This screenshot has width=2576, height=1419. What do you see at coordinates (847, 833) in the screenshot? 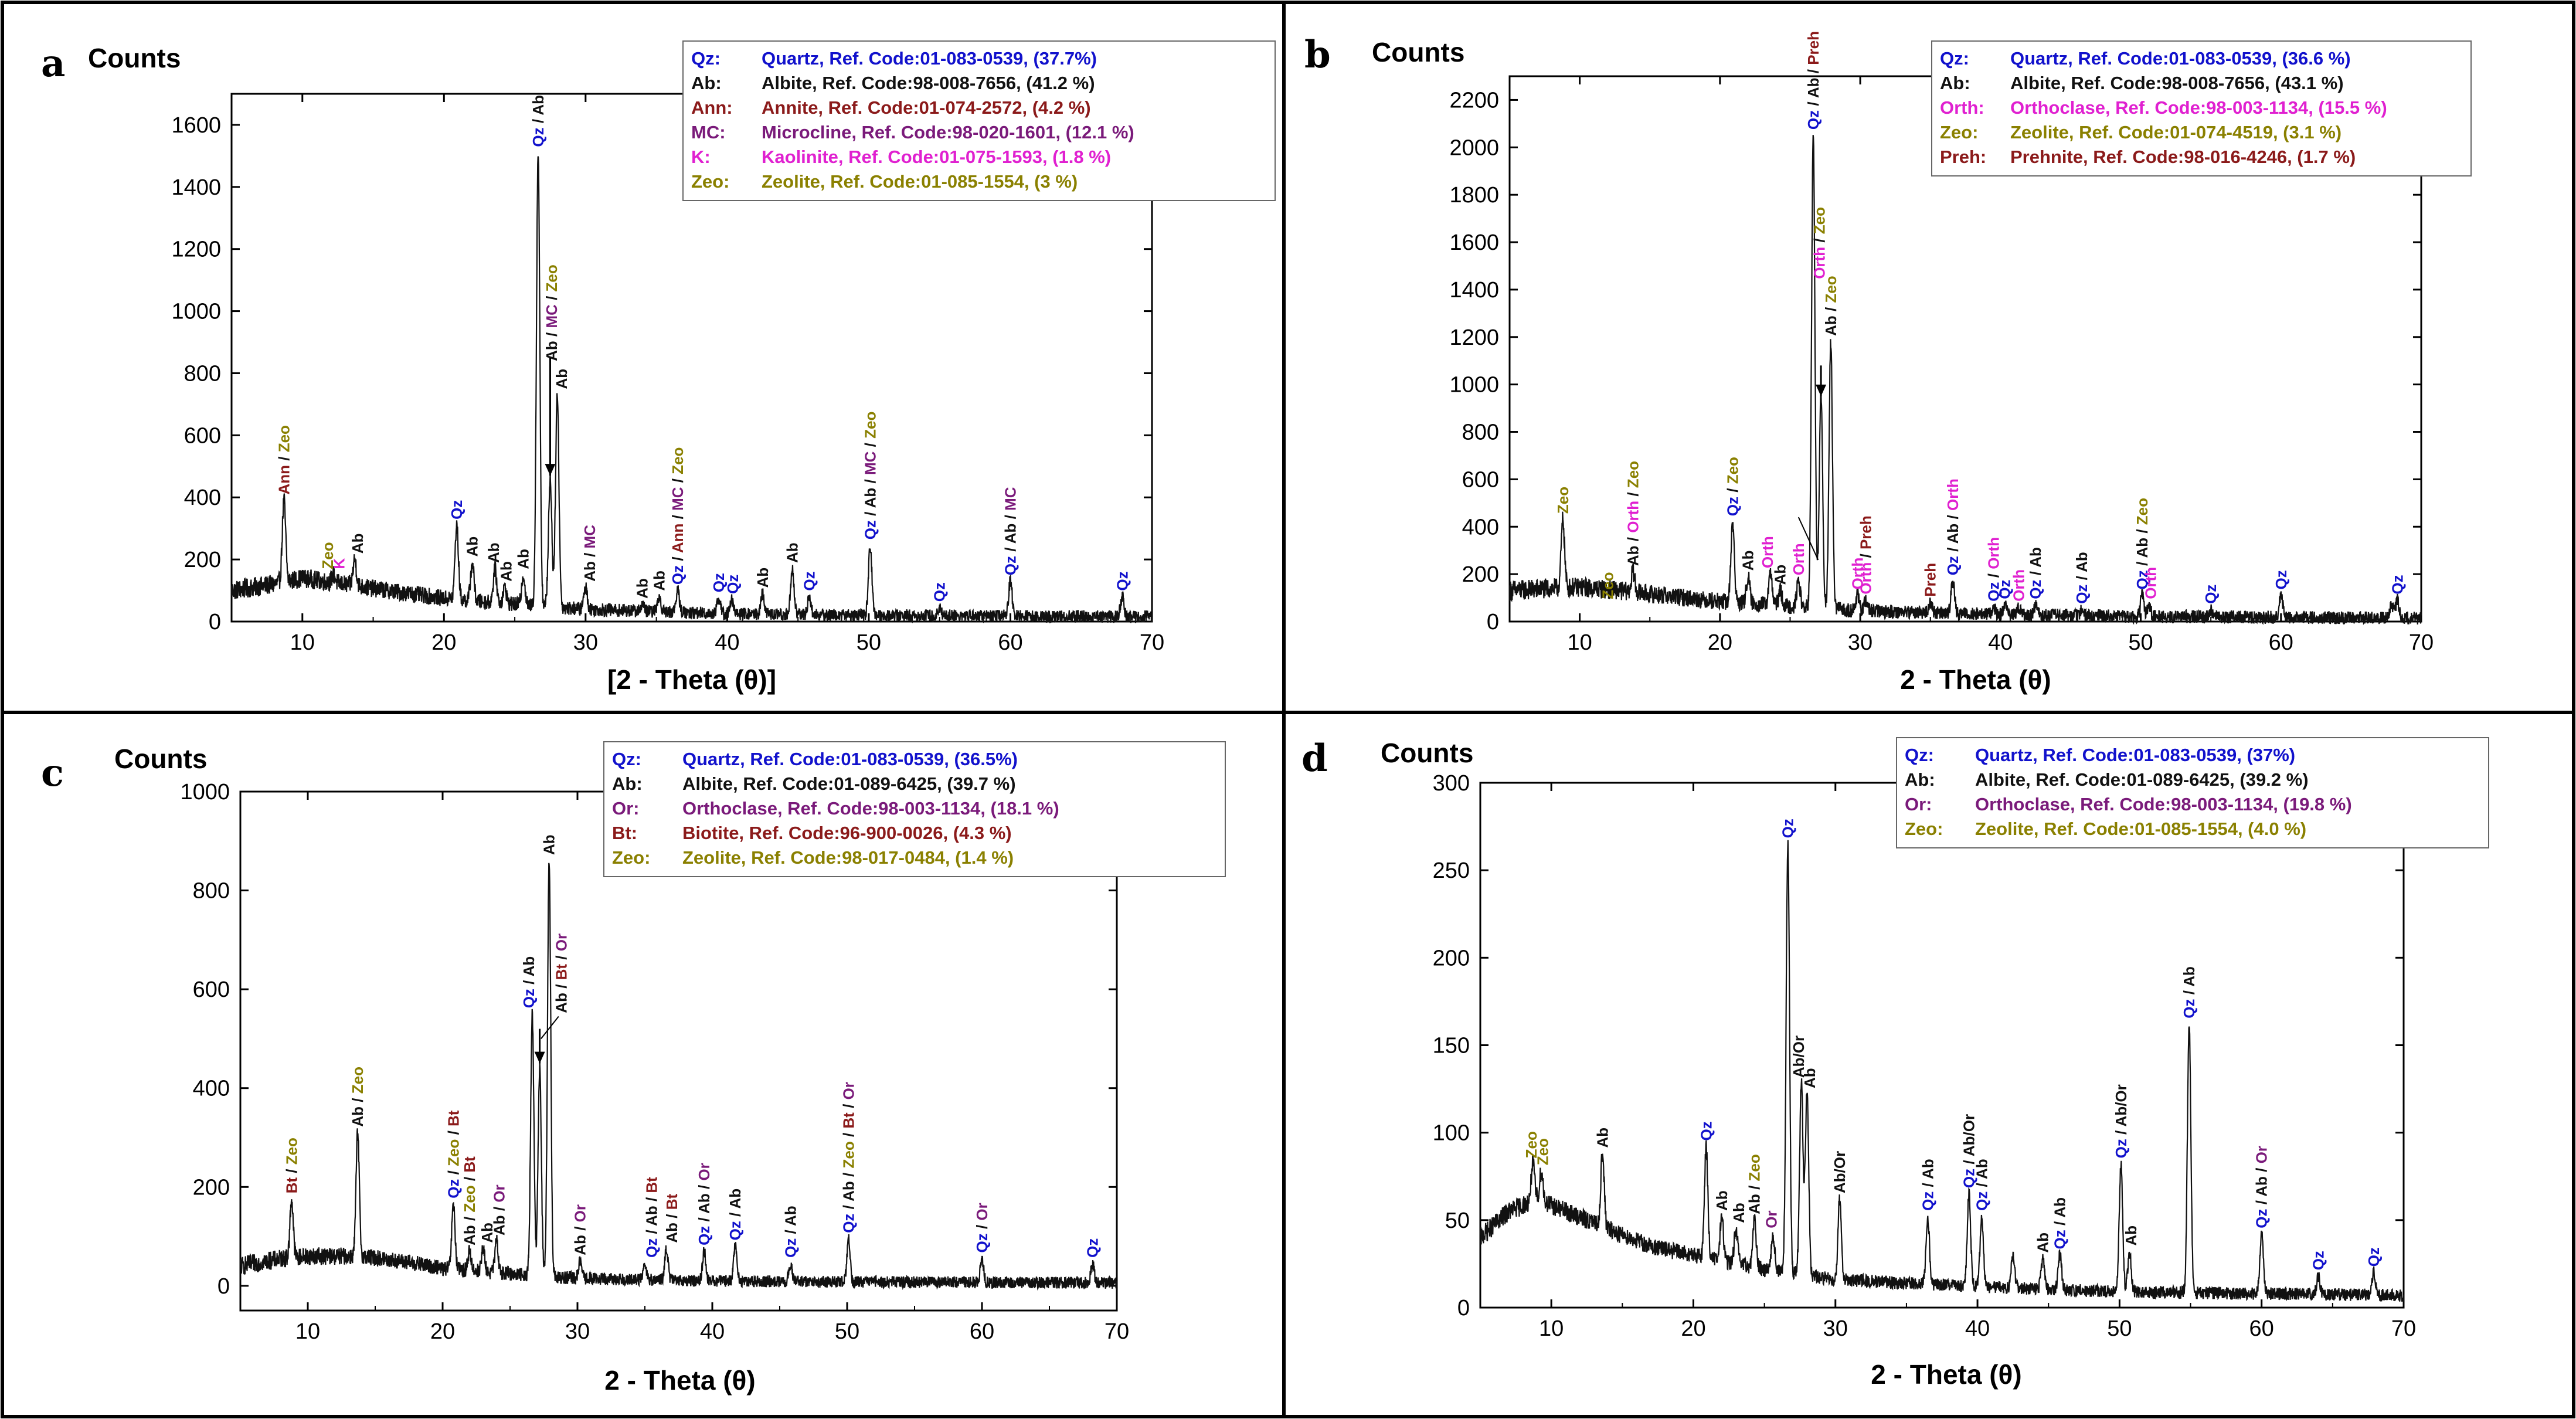
I see `legend-entry: Biotite, Ref. Code:96-900-0026, (4.3 %)` at bounding box center [847, 833].